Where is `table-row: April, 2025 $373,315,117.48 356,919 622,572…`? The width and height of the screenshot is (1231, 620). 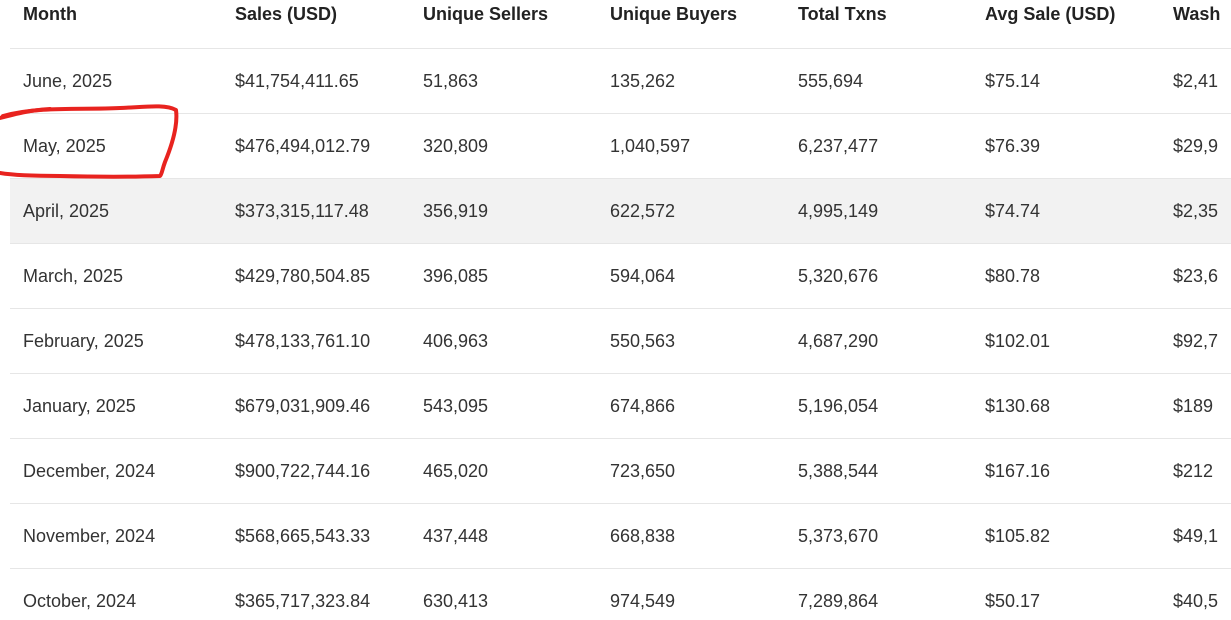 table-row: April, 2025 $373,315,117.48 356,919 622,572… is located at coordinates (620, 211).